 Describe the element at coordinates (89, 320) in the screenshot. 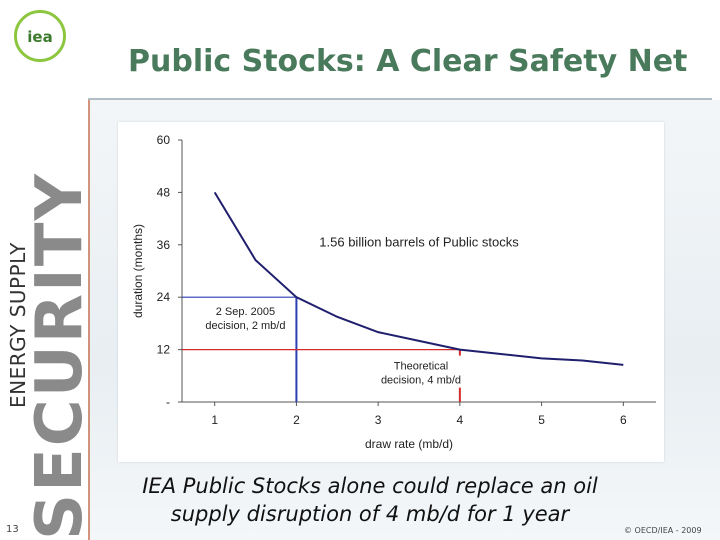

I see `vertical-divider` at that location.